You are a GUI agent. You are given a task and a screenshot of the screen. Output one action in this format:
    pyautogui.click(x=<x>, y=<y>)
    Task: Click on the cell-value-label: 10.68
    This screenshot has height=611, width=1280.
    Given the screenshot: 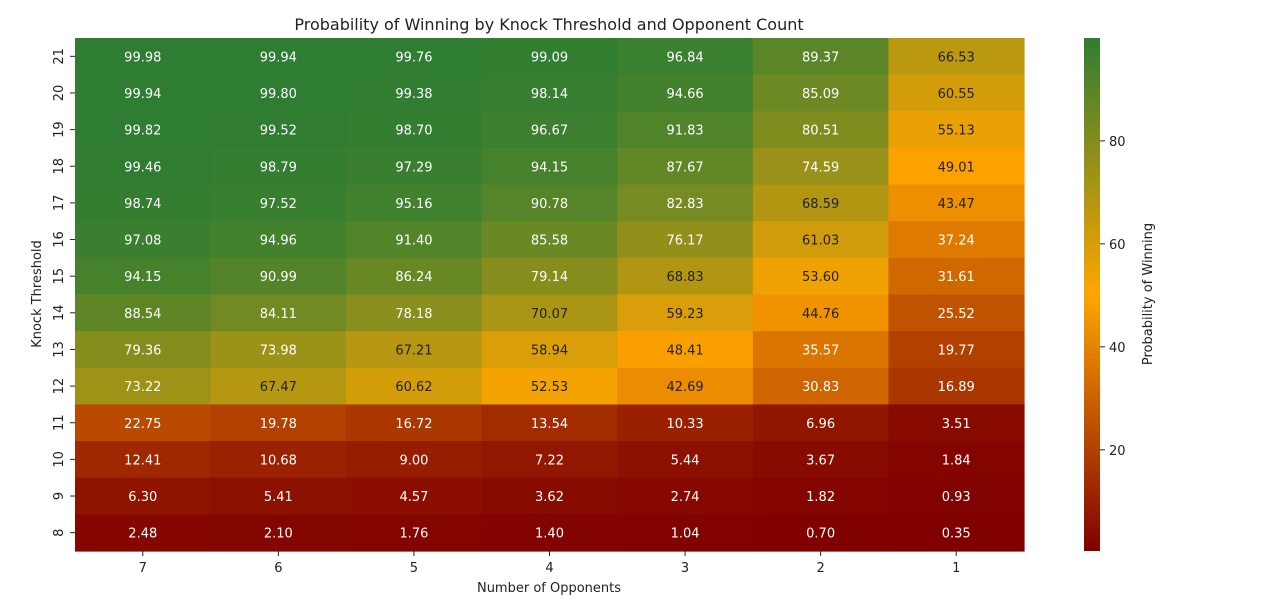 What is the action you would take?
    pyautogui.click(x=278, y=460)
    